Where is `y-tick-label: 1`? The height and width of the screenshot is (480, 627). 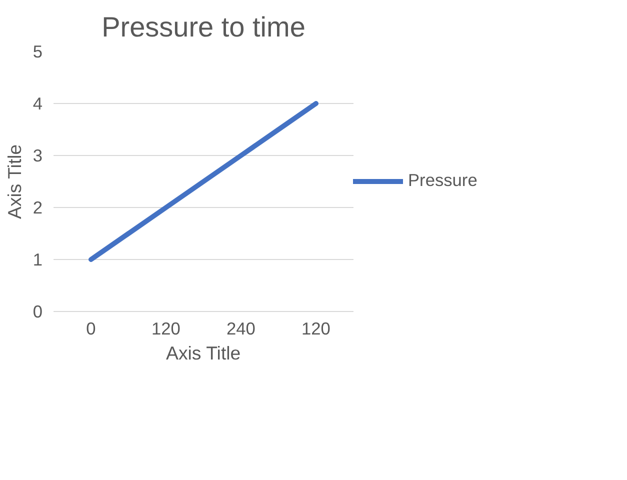
y-tick-label: 1 is located at coordinates (37, 260).